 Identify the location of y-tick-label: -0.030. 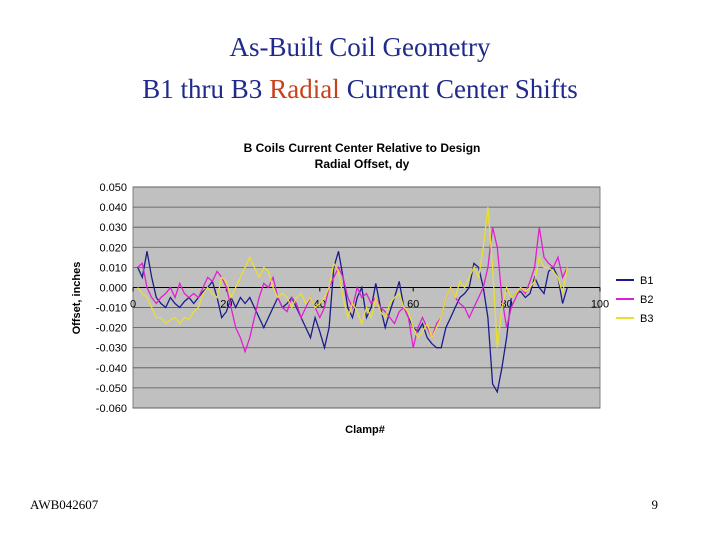
(111, 349).